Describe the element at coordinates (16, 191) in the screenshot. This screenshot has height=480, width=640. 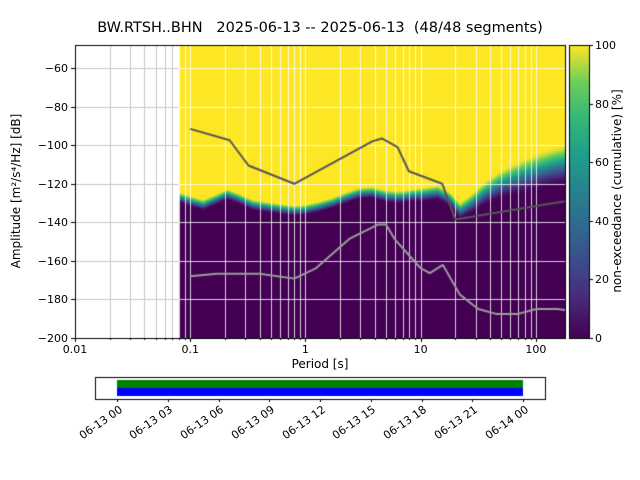
I see `y-axis-label: Amplitude [m²/s⁴/Hz] [dB]` at that location.